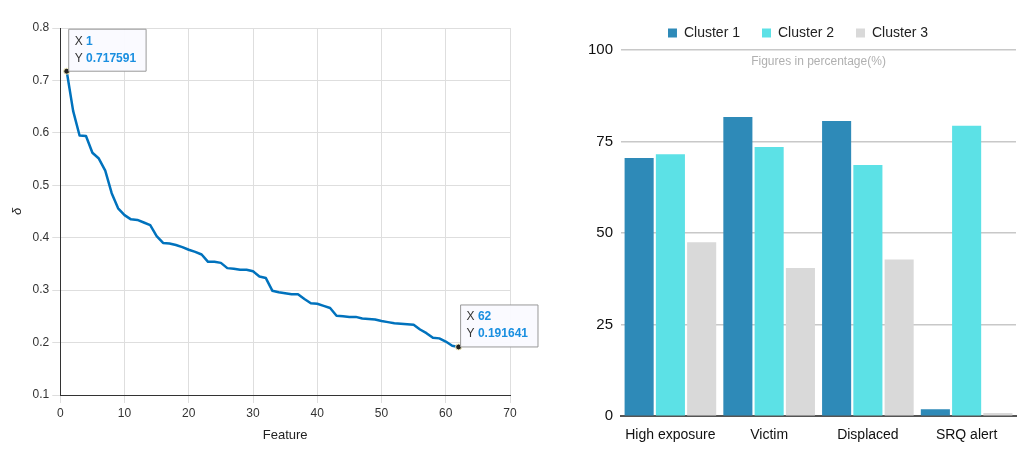 Image resolution: width=1020 pixels, height=451 pixels. What do you see at coordinates (605, 140) in the screenshot?
I see `y-tick-label: 75` at bounding box center [605, 140].